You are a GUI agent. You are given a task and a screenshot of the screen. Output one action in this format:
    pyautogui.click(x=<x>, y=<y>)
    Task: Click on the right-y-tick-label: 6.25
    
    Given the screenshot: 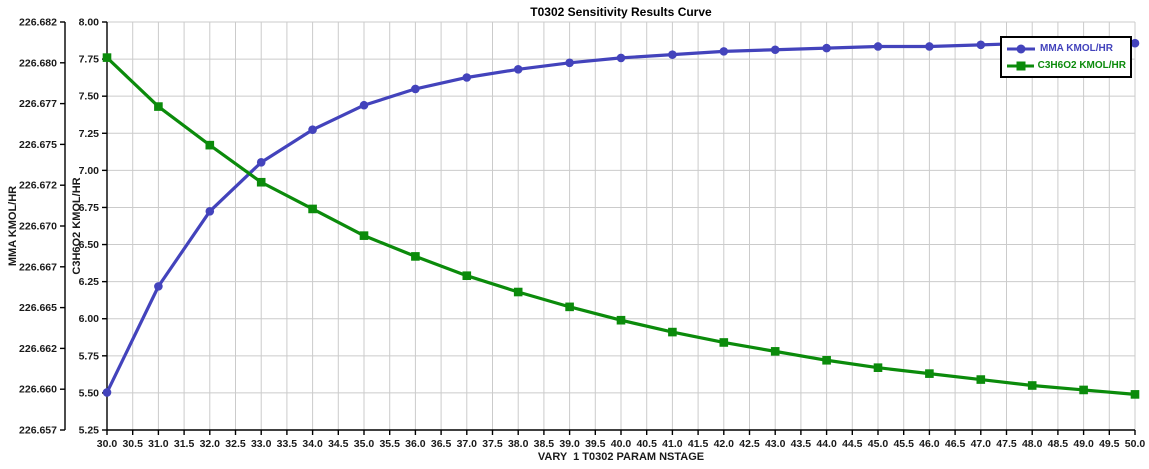 What is the action you would take?
    pyautogui.click(x=89, y=282)
    